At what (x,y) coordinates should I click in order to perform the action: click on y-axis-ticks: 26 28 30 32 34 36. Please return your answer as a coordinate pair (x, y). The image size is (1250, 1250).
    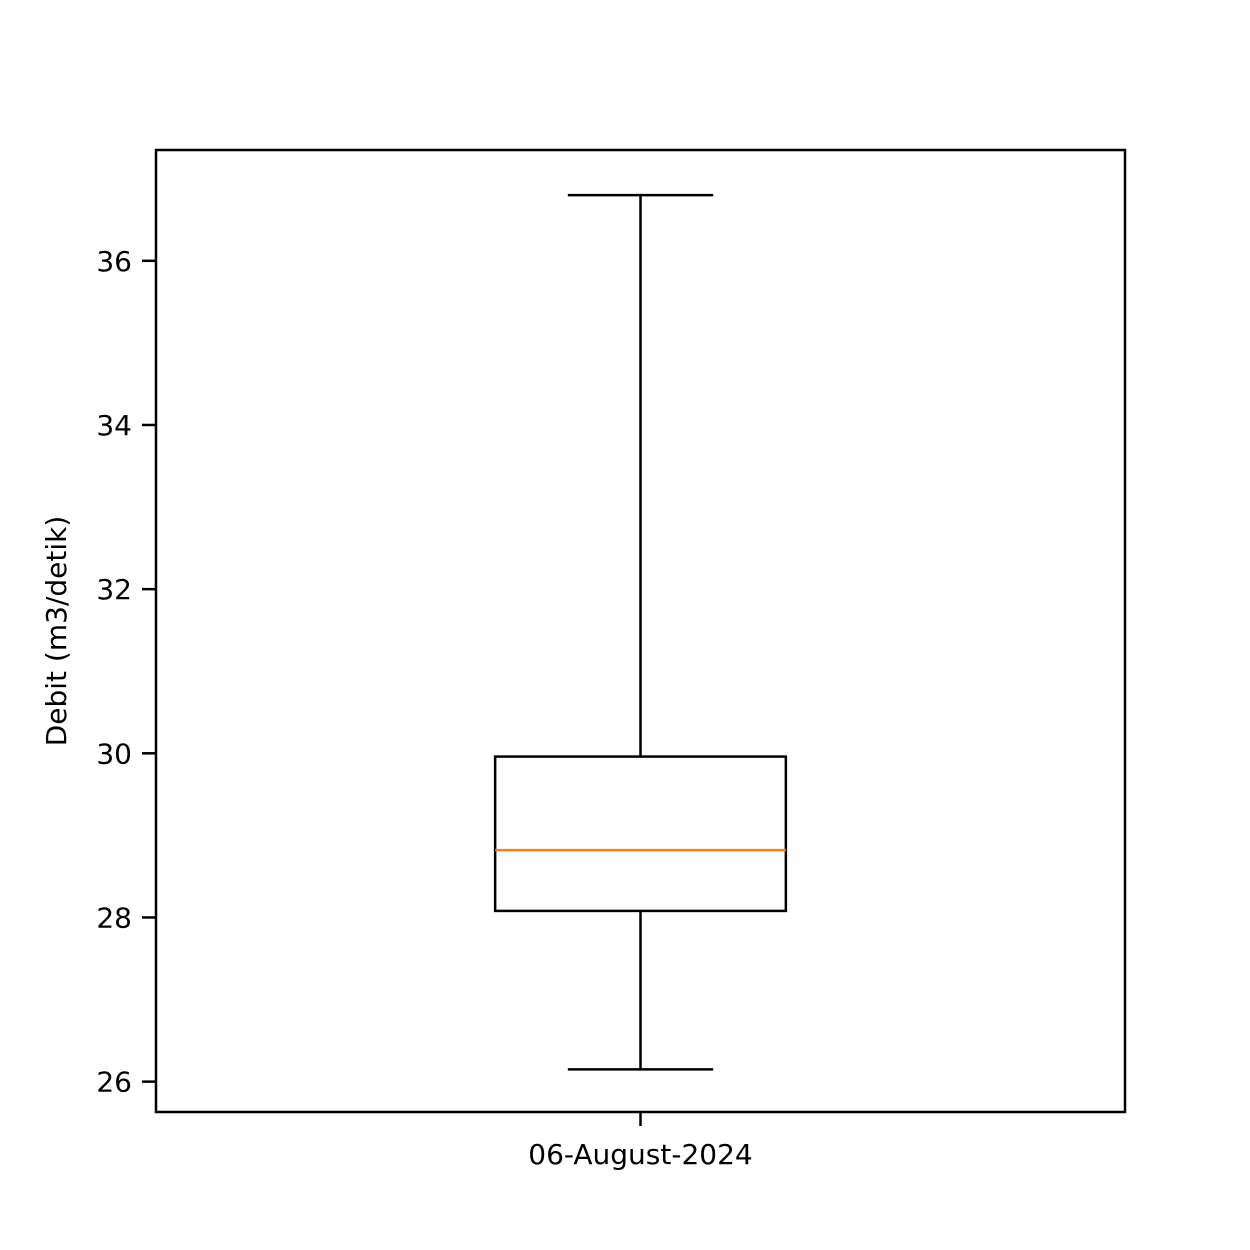
    Looking at the image, I should click on (126, 672).